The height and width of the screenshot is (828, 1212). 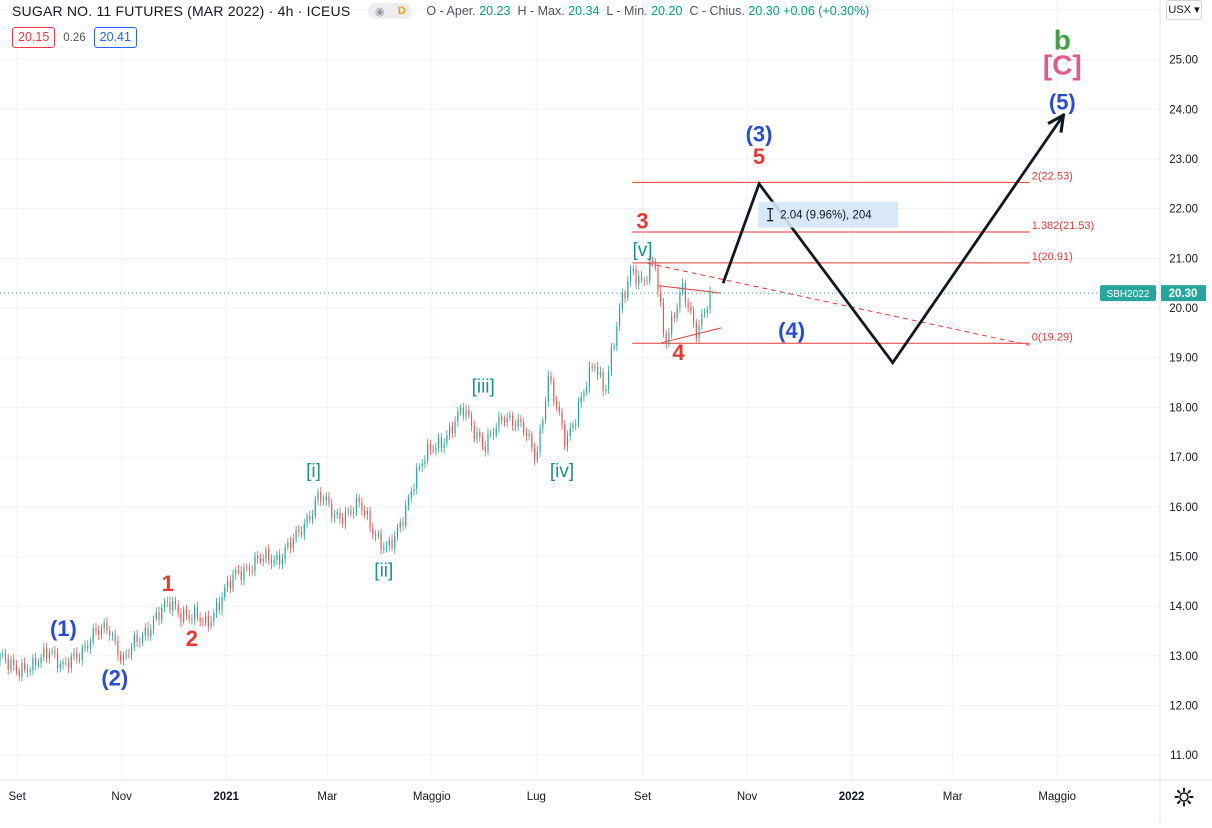 What do you see at coordinates (34, 37) in the screenshot?
I see `bid-price: 20.15` at bounding box center [34, 37].